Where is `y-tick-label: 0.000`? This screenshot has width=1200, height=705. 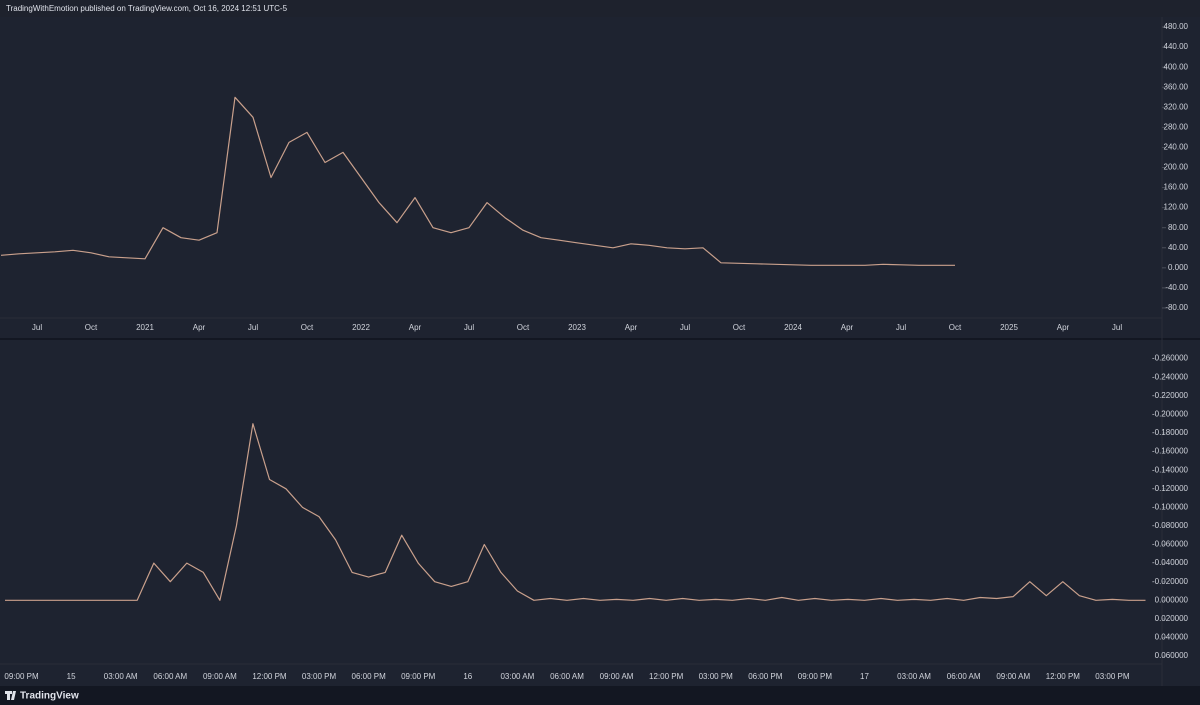
y-tick-label: 0.000 is located at coordinates (1178, 267).